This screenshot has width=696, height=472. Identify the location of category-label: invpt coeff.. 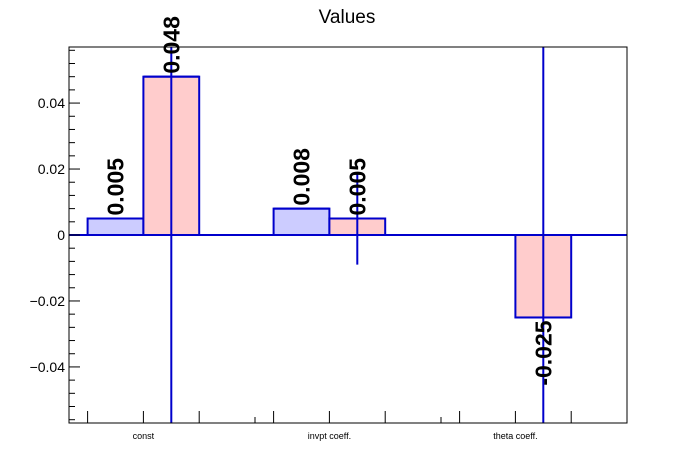
(329, 436).